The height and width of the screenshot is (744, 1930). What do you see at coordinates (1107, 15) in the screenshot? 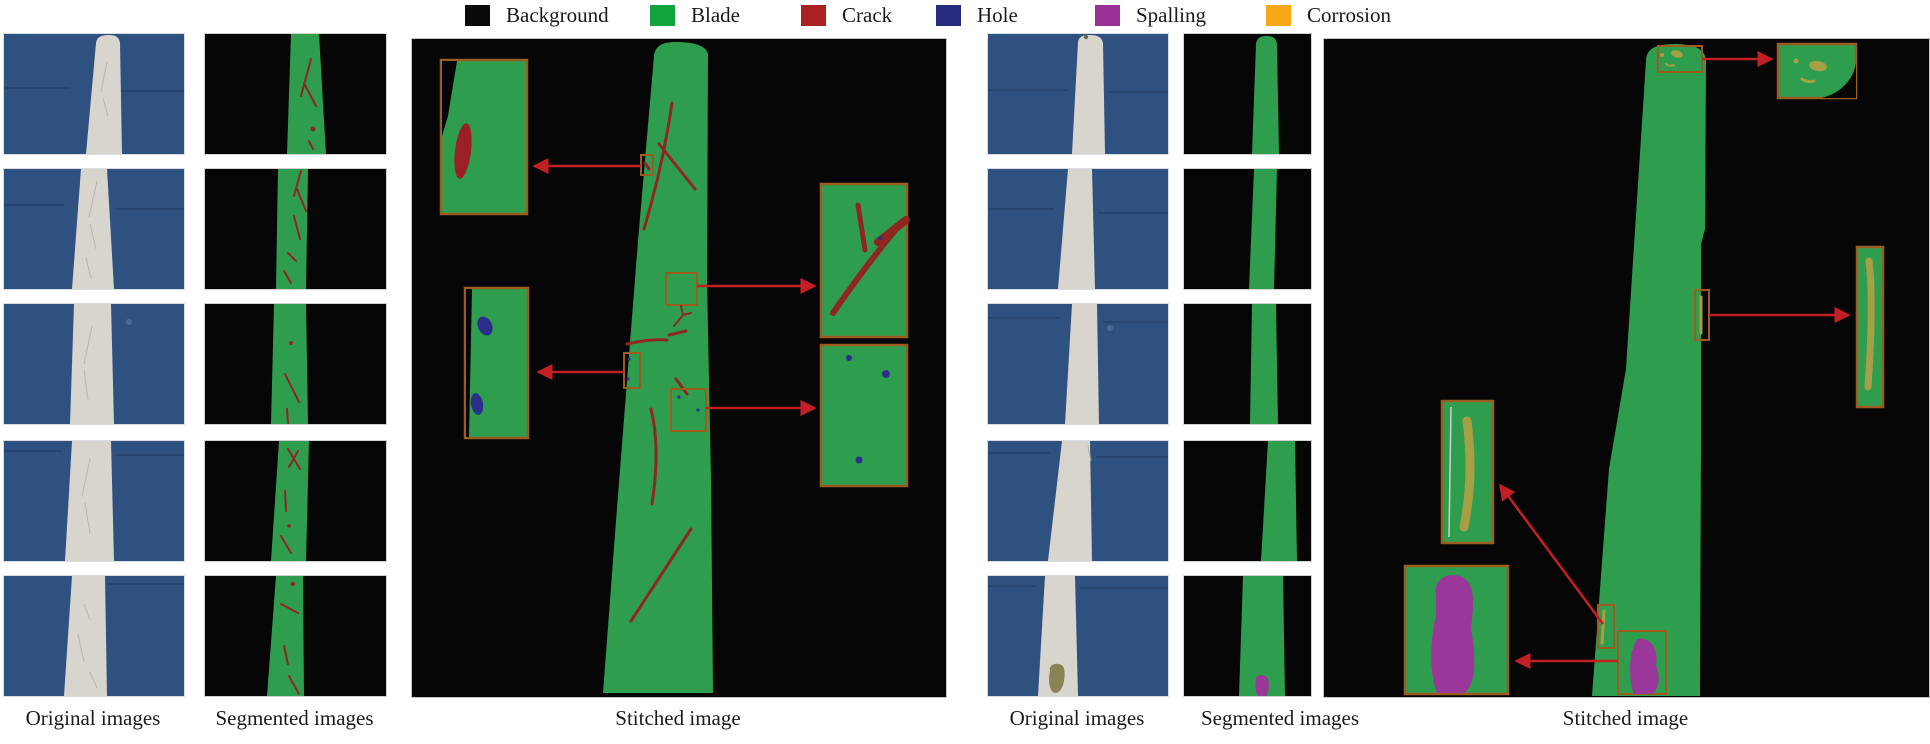
I see `spalling-swatch-icon` at bounding box center [1107, 15].